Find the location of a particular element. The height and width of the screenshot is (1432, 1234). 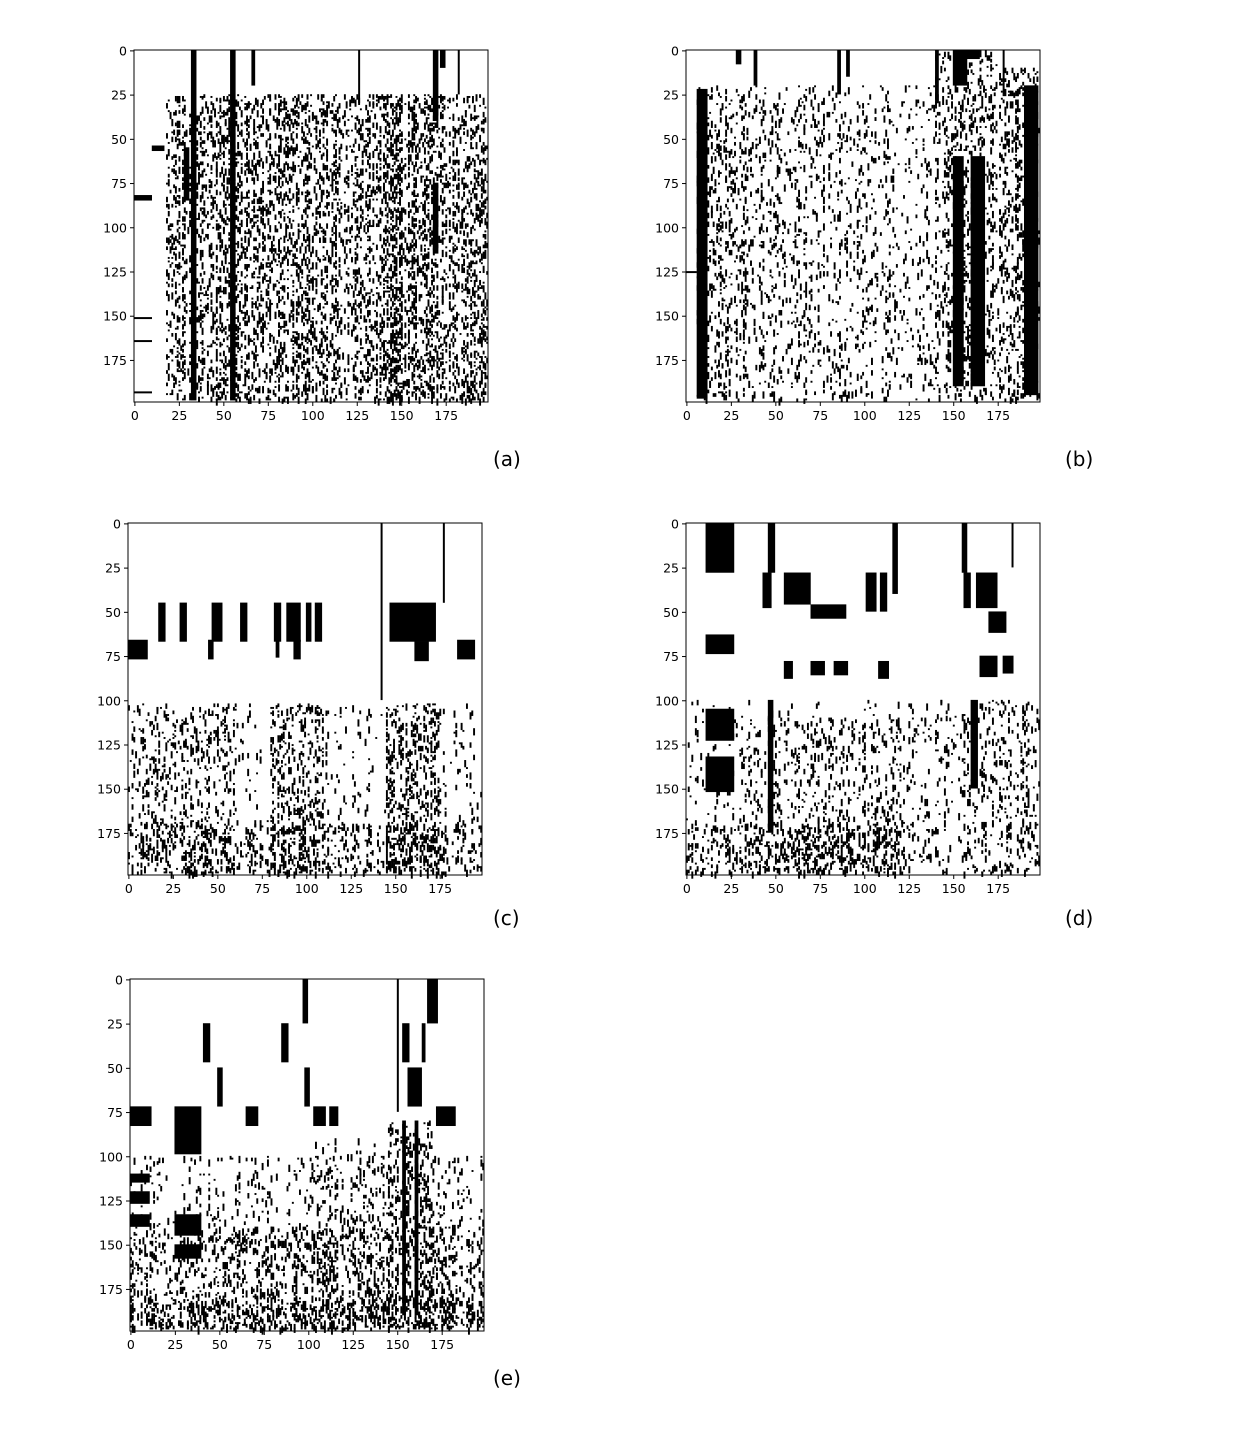

x-tick-label: 25 is located at coordinates (179, 415).